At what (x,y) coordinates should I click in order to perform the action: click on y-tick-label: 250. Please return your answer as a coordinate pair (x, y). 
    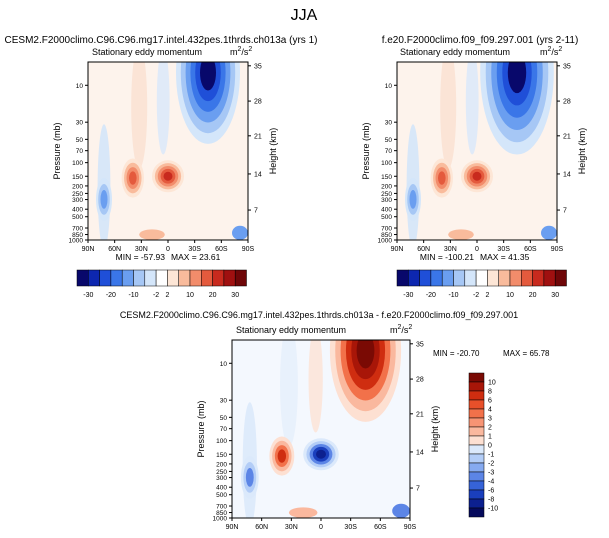
    Looking at the image, I should click on (221, 472).